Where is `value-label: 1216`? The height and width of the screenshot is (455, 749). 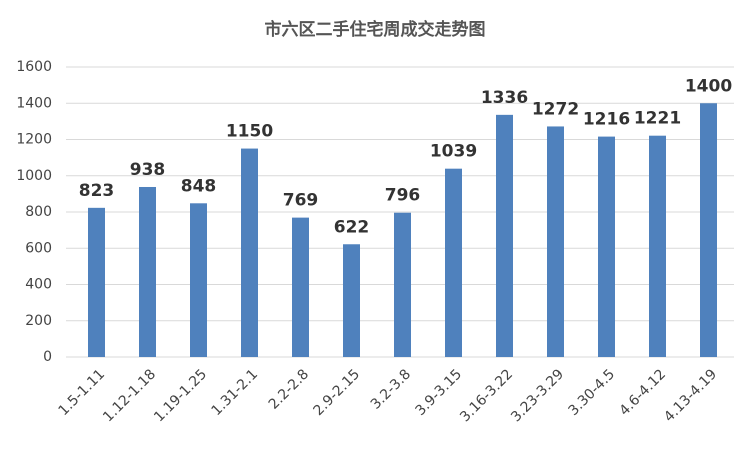
value-label: 1216 is located at coordinates (606, 120).